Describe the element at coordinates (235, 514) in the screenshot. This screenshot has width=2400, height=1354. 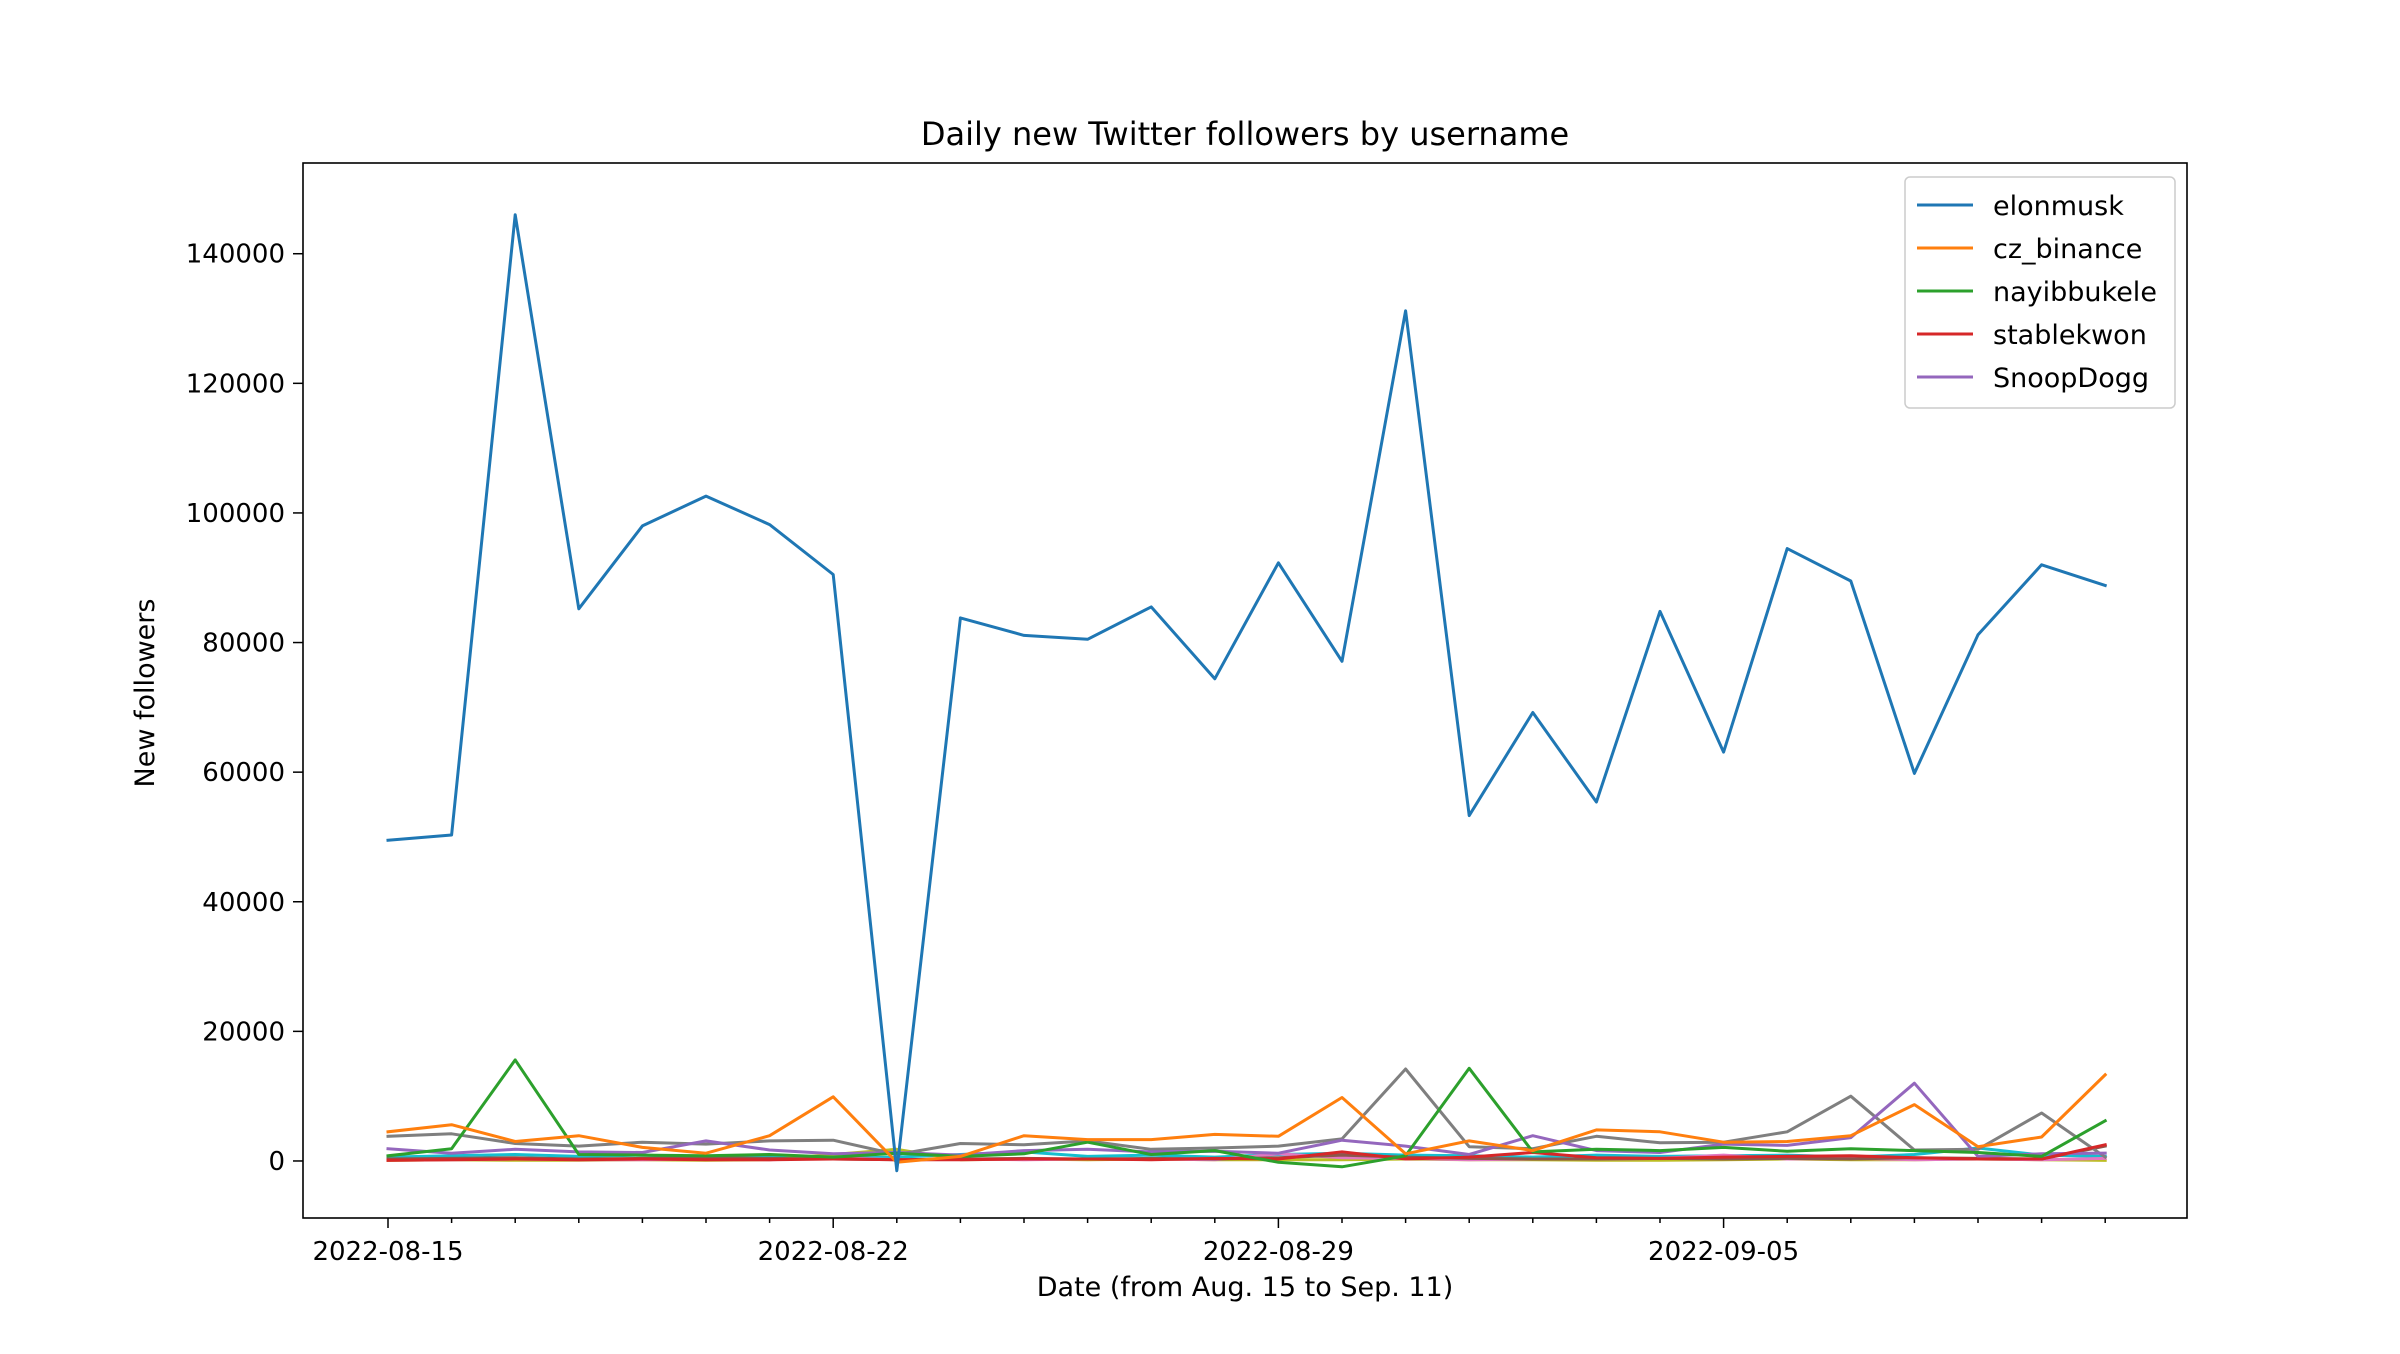
I see `y-tick-label: 100000` at that location.